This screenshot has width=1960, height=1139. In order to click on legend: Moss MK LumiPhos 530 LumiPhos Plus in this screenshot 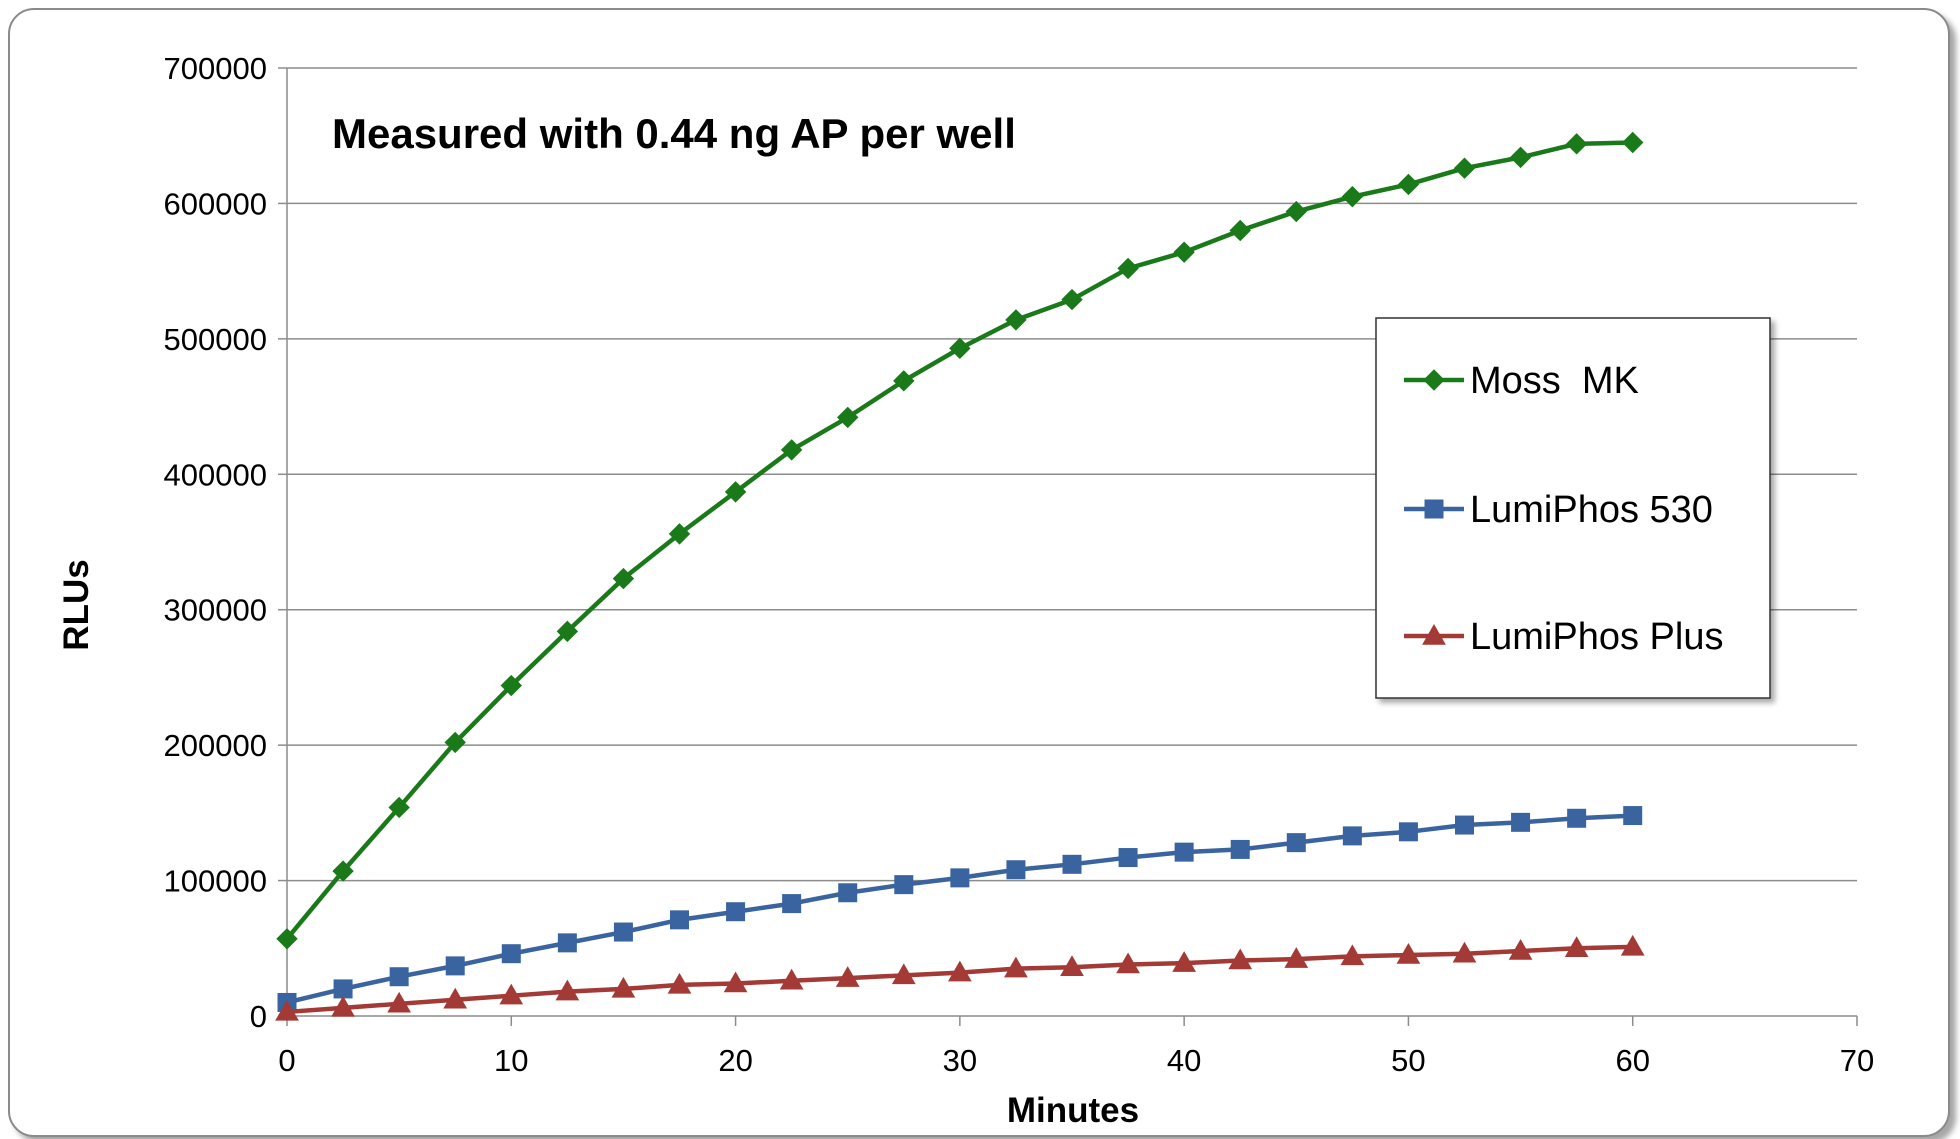, I will do `click(1573, 508)`.